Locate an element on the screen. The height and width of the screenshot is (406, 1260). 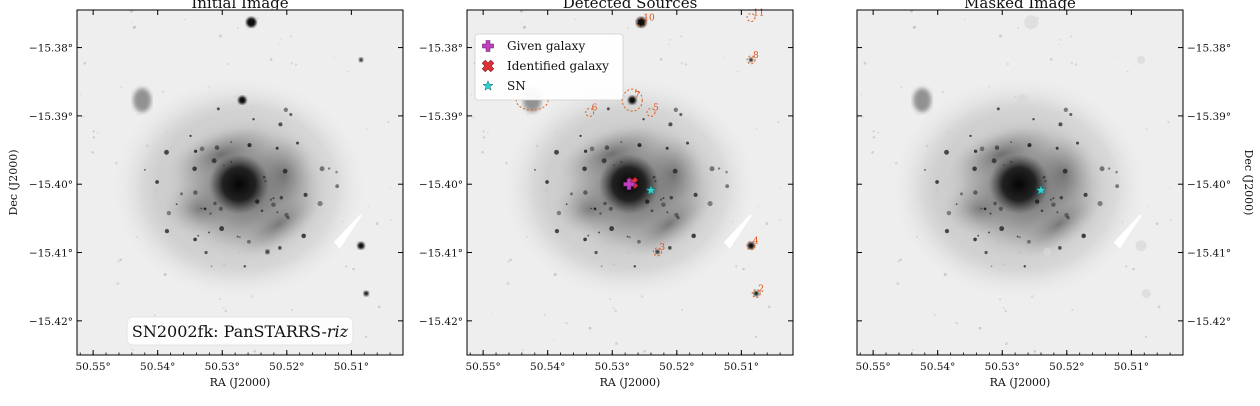
source-label: 2 is located at coordinates (761, 290).